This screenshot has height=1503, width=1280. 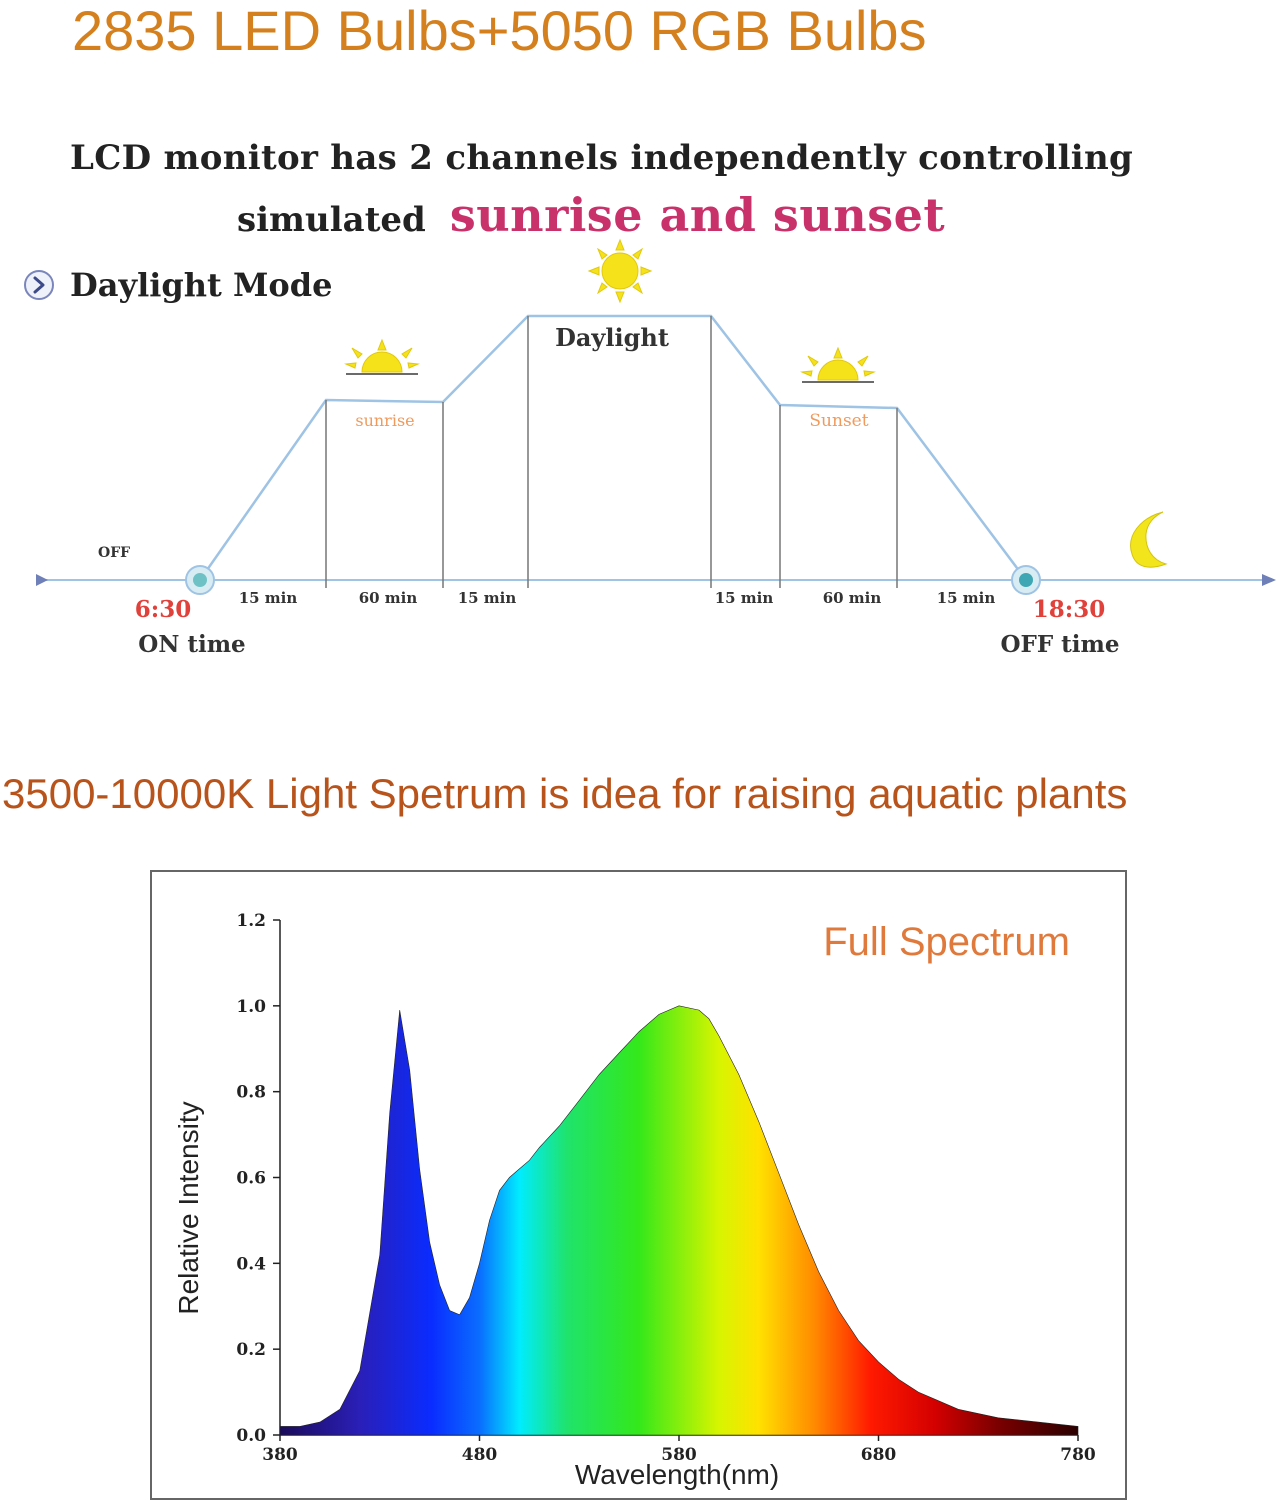 I want to click on chart-title: Full Spectrum, so click(x=946, y=942).